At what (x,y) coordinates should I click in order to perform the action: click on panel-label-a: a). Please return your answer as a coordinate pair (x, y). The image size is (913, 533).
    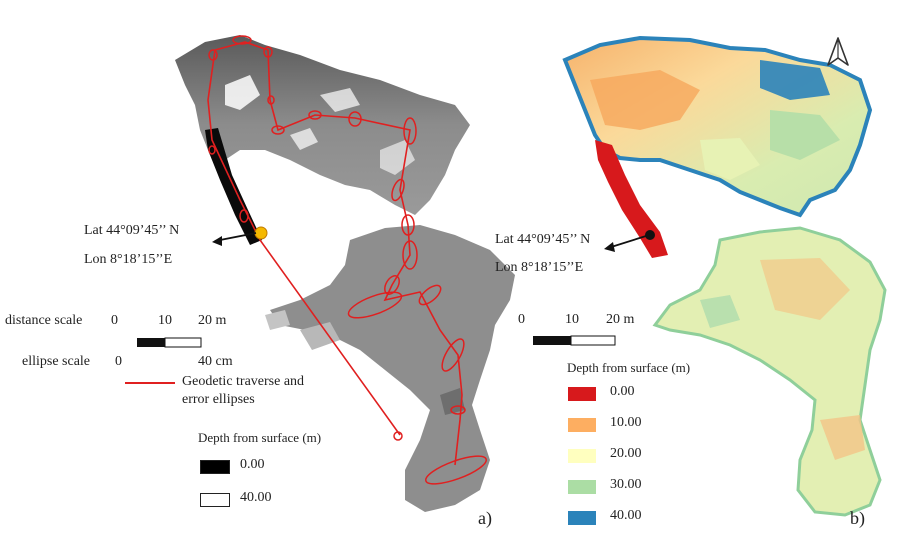
    Looking at the image, I should click on (485, 518).